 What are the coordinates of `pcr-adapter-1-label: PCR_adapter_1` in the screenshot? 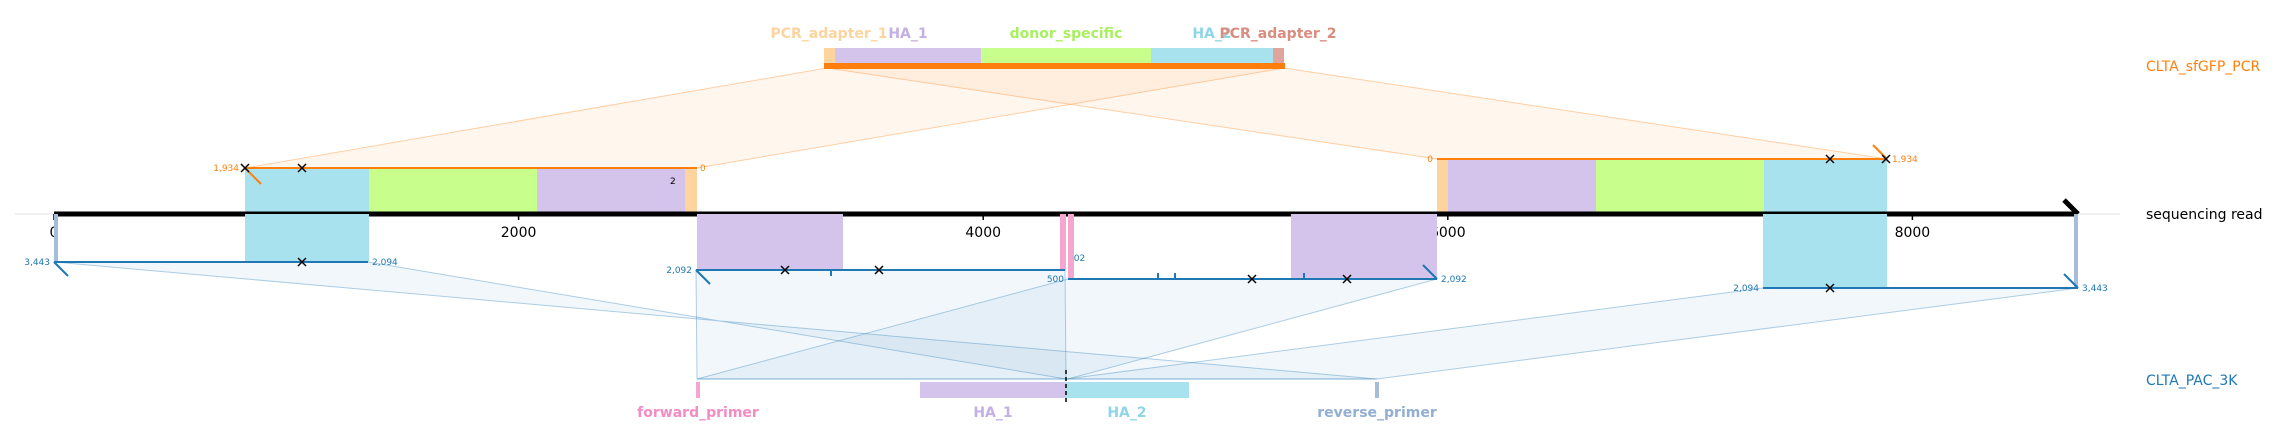 It's located at (828, 34).